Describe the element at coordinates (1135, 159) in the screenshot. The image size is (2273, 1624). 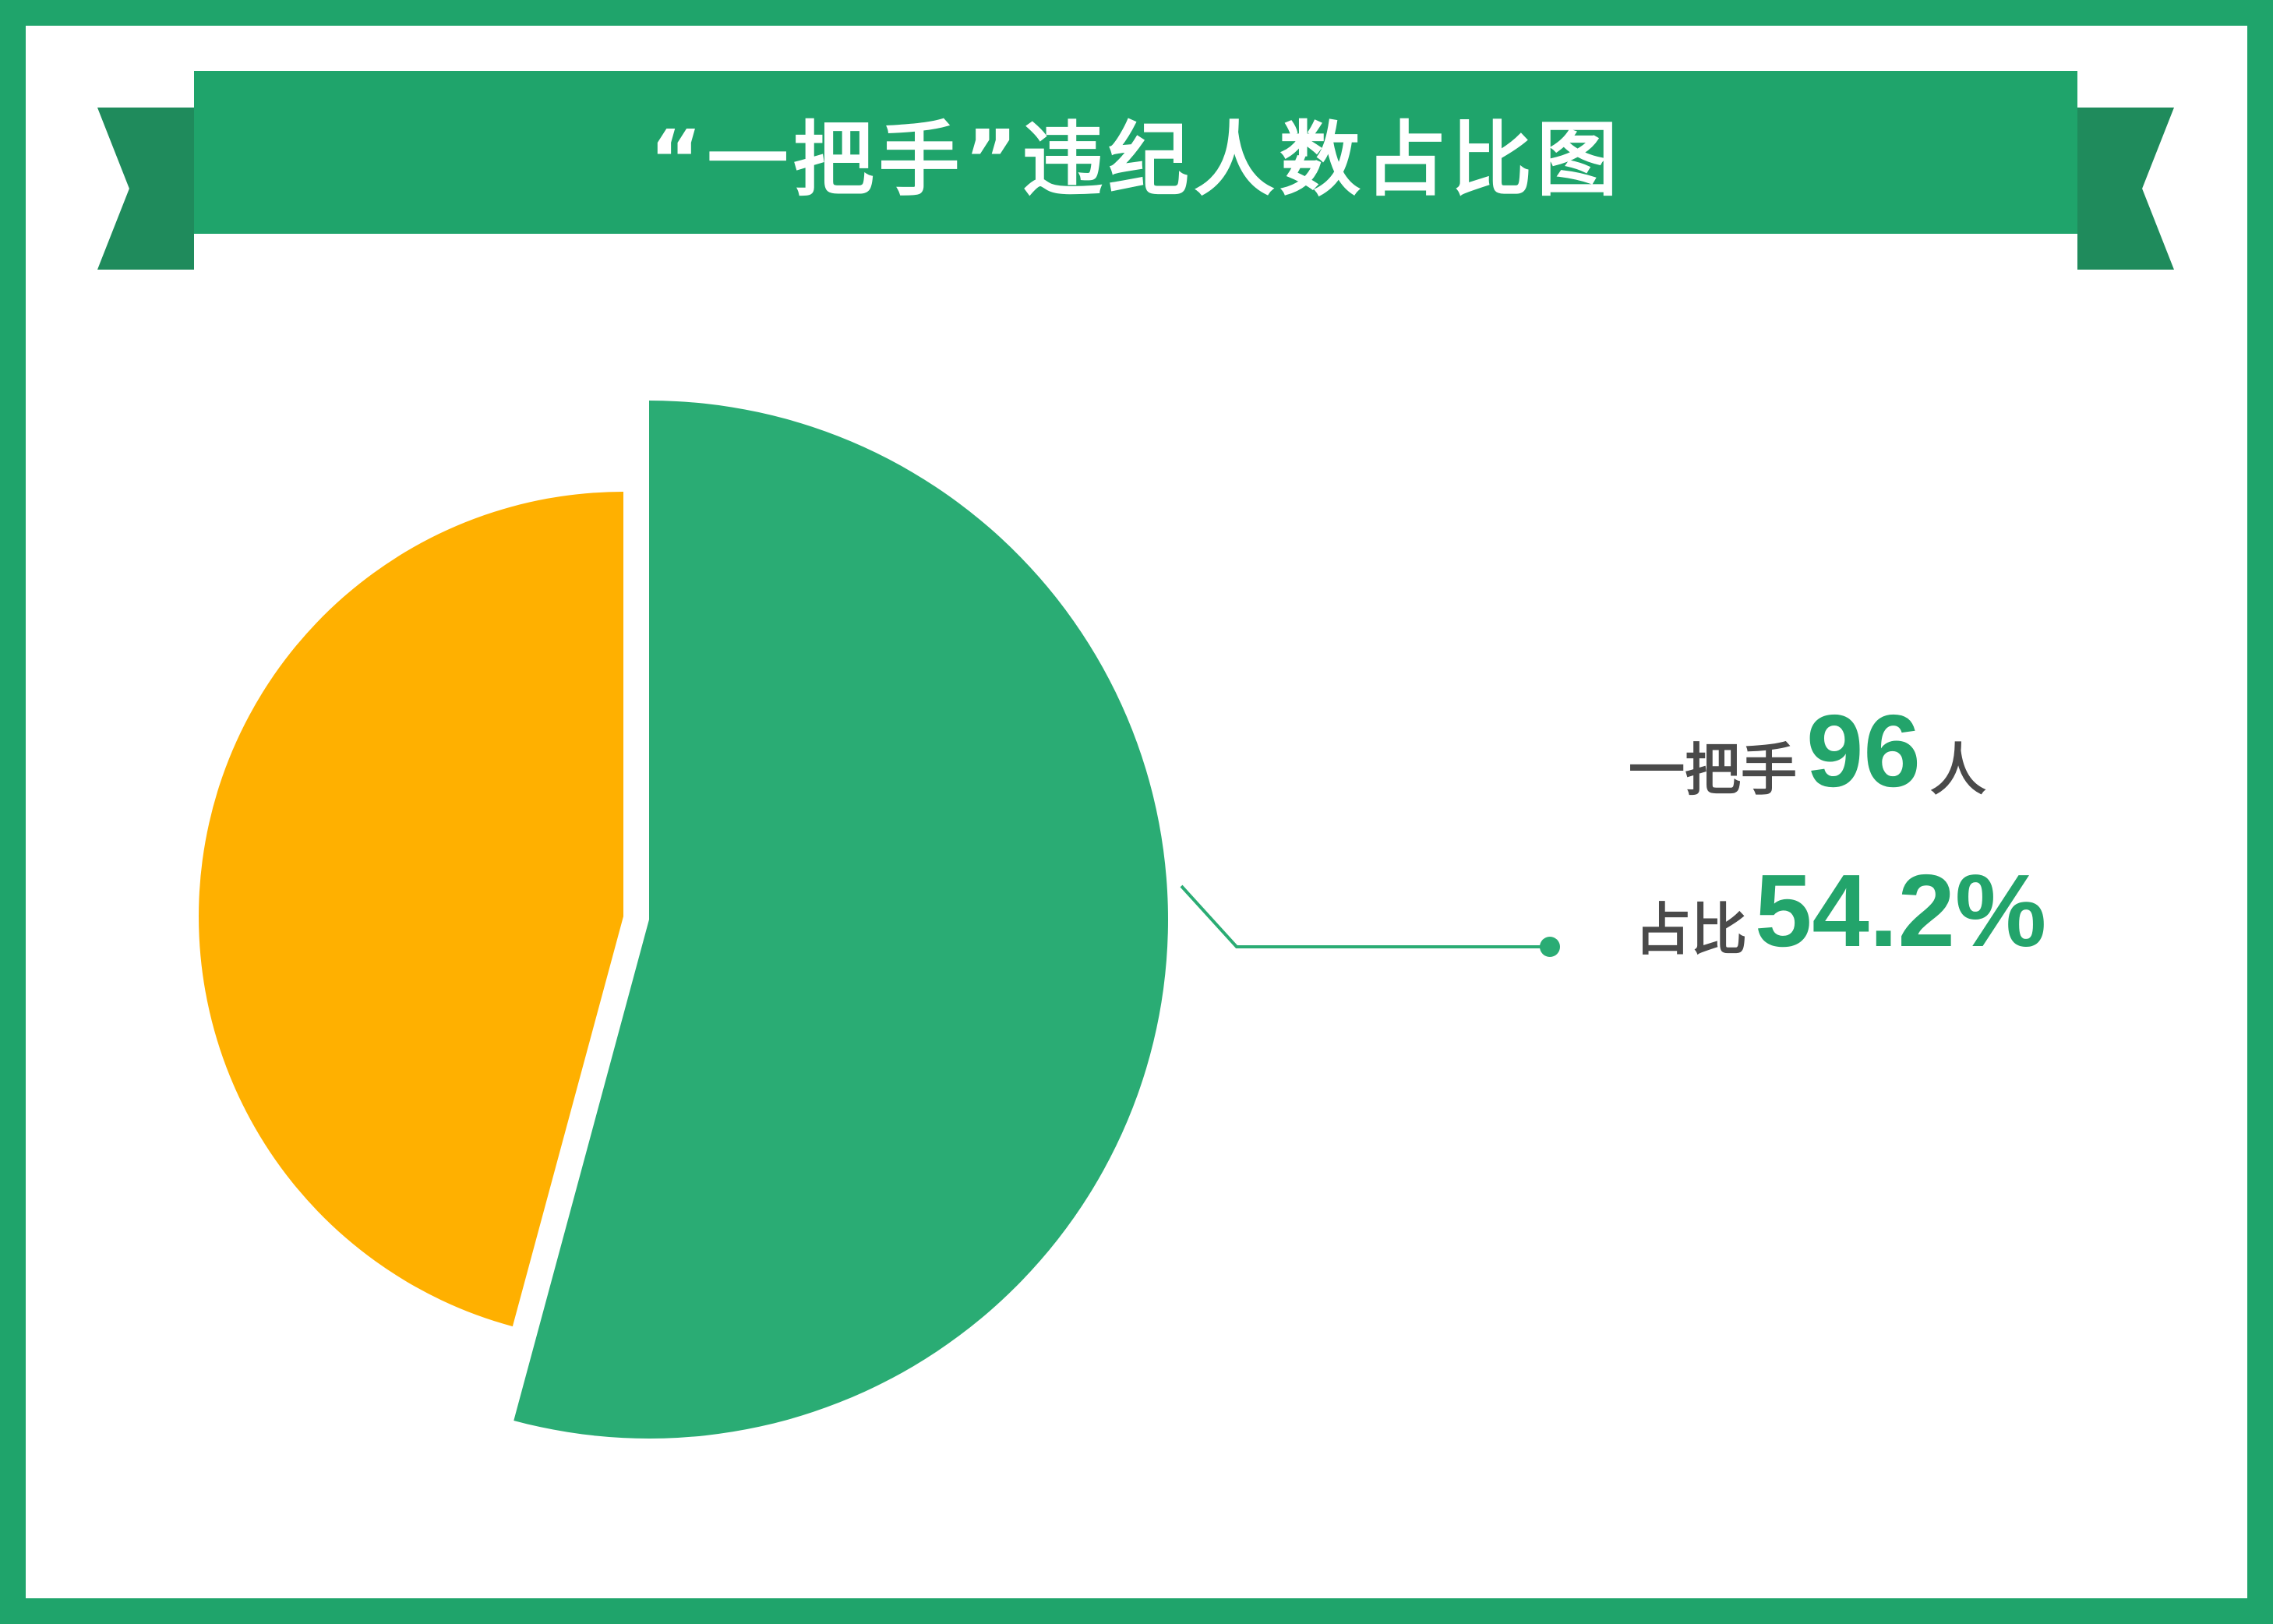
I see `chart-title: “一把手”违纪人数占比图` at that location.